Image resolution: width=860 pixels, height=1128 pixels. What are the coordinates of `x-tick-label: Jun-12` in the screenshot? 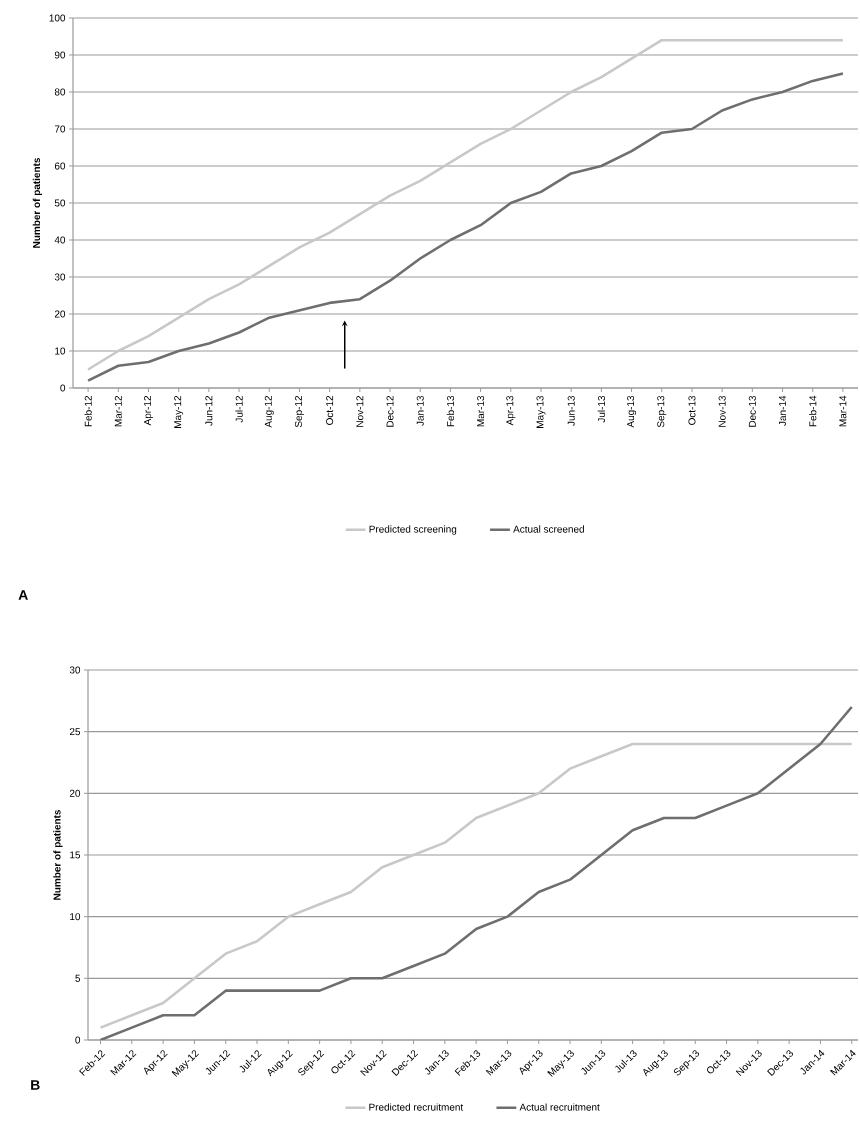 It's located at (209, 411).